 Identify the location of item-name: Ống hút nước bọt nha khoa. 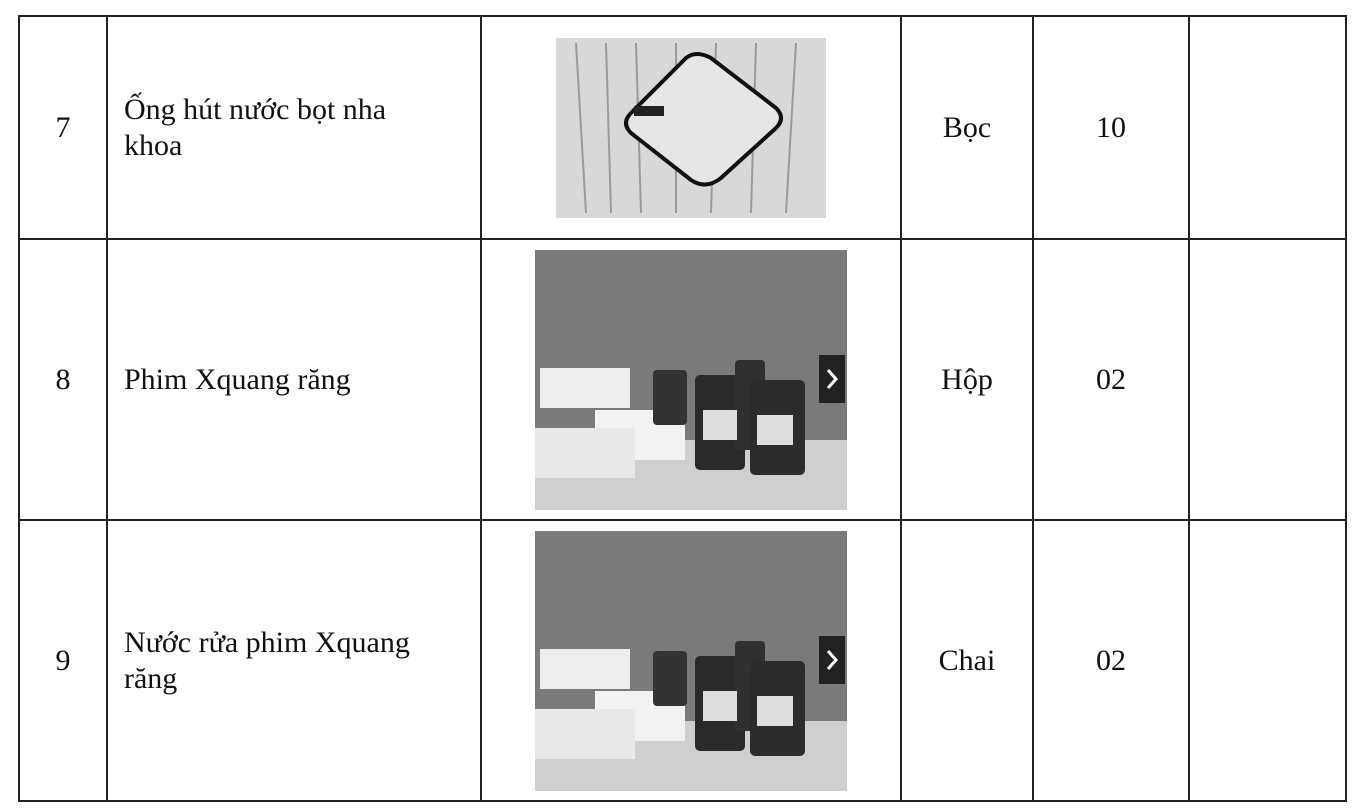
(294, 127).